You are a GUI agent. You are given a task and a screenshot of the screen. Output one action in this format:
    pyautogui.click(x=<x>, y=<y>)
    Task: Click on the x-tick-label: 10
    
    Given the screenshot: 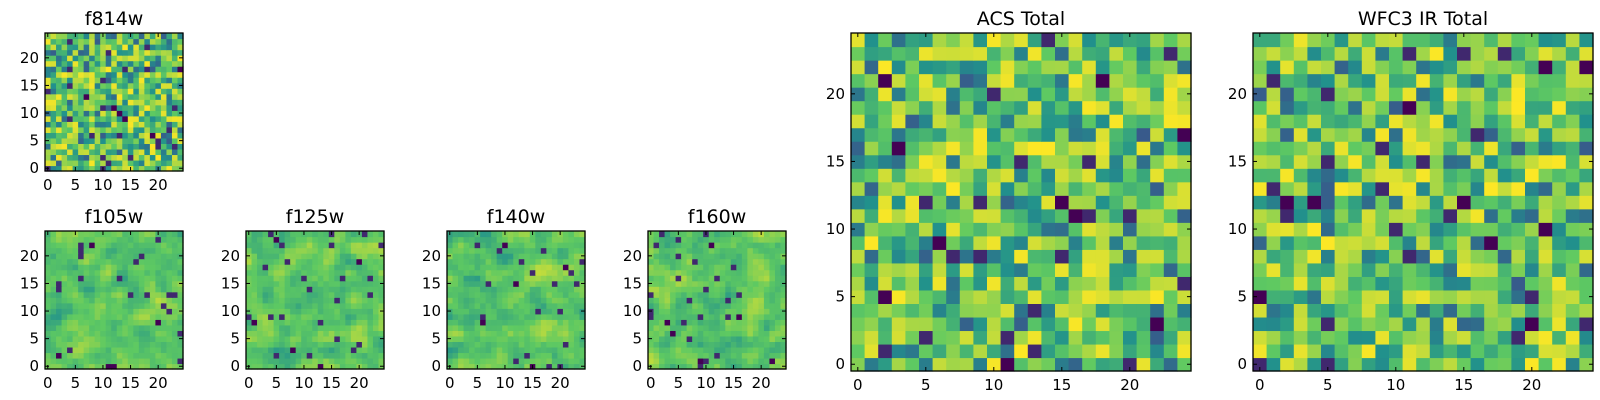 What is the action you would take?
    pyautogui.click(x=303, y=383)
    